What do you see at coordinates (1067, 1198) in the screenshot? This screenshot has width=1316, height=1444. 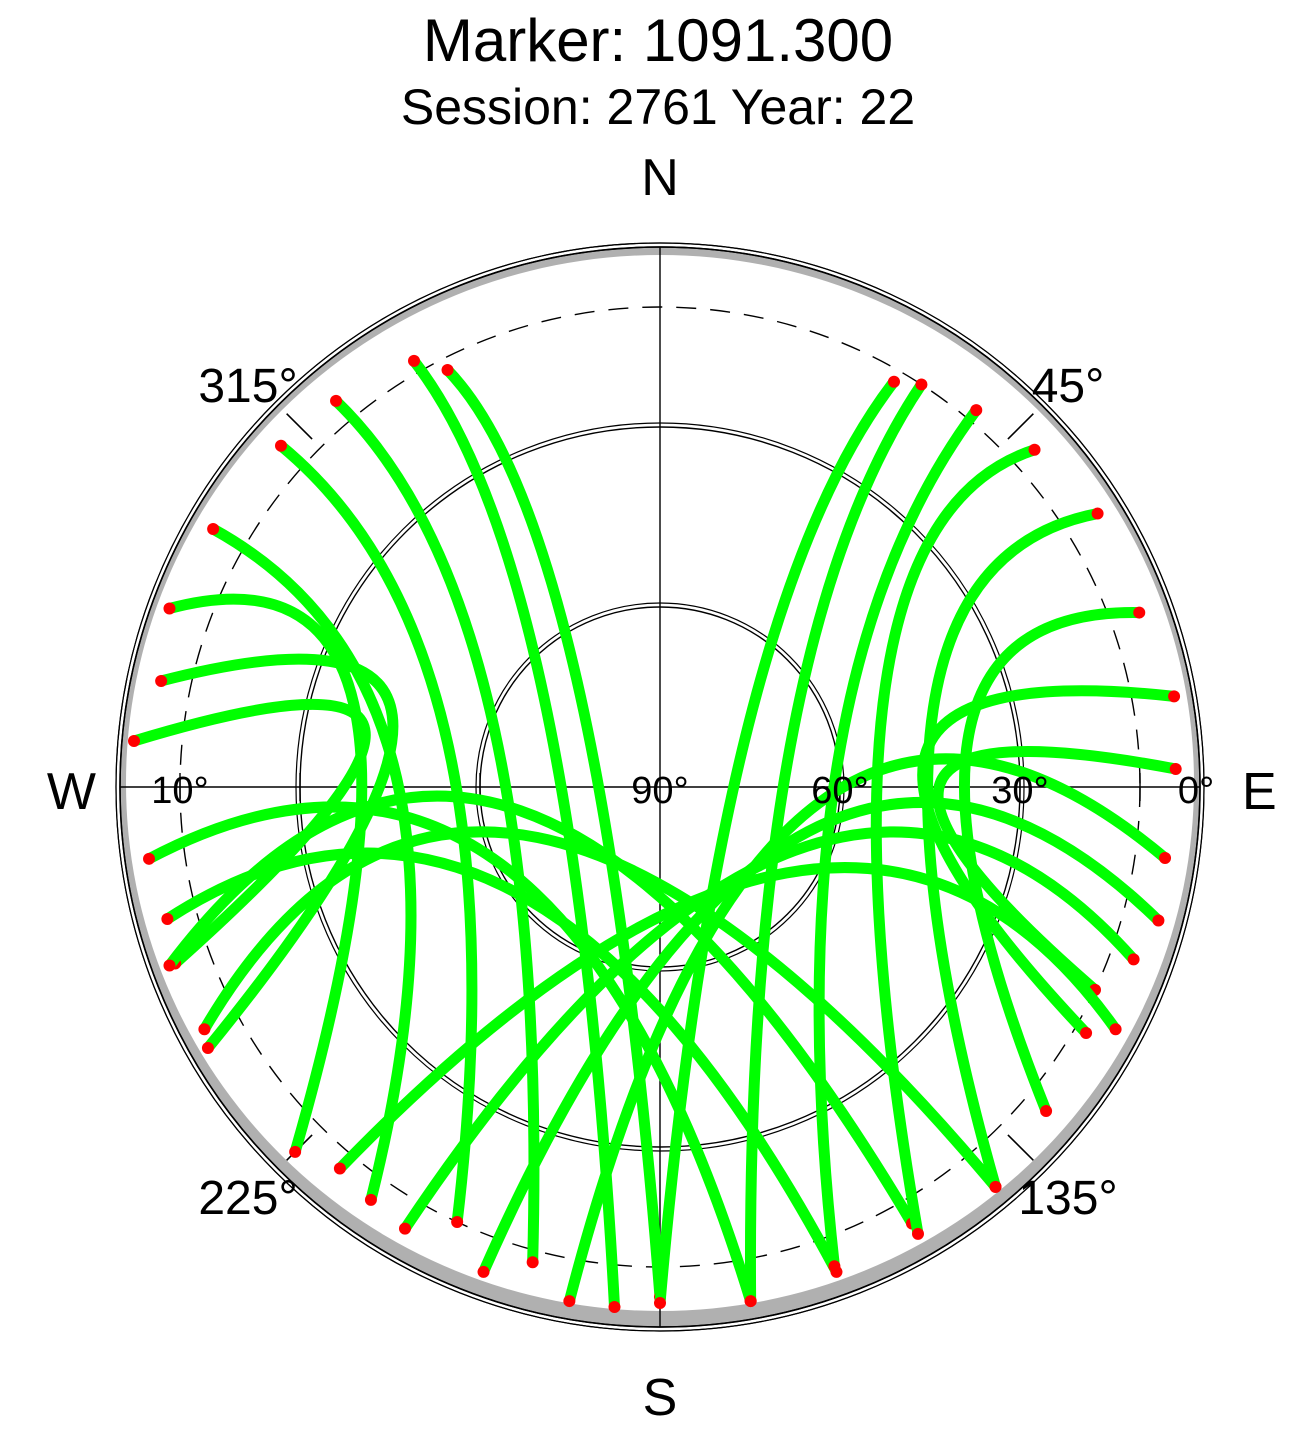 I see `azimuth-label: 135°` at bounding box center [1067, 1198].